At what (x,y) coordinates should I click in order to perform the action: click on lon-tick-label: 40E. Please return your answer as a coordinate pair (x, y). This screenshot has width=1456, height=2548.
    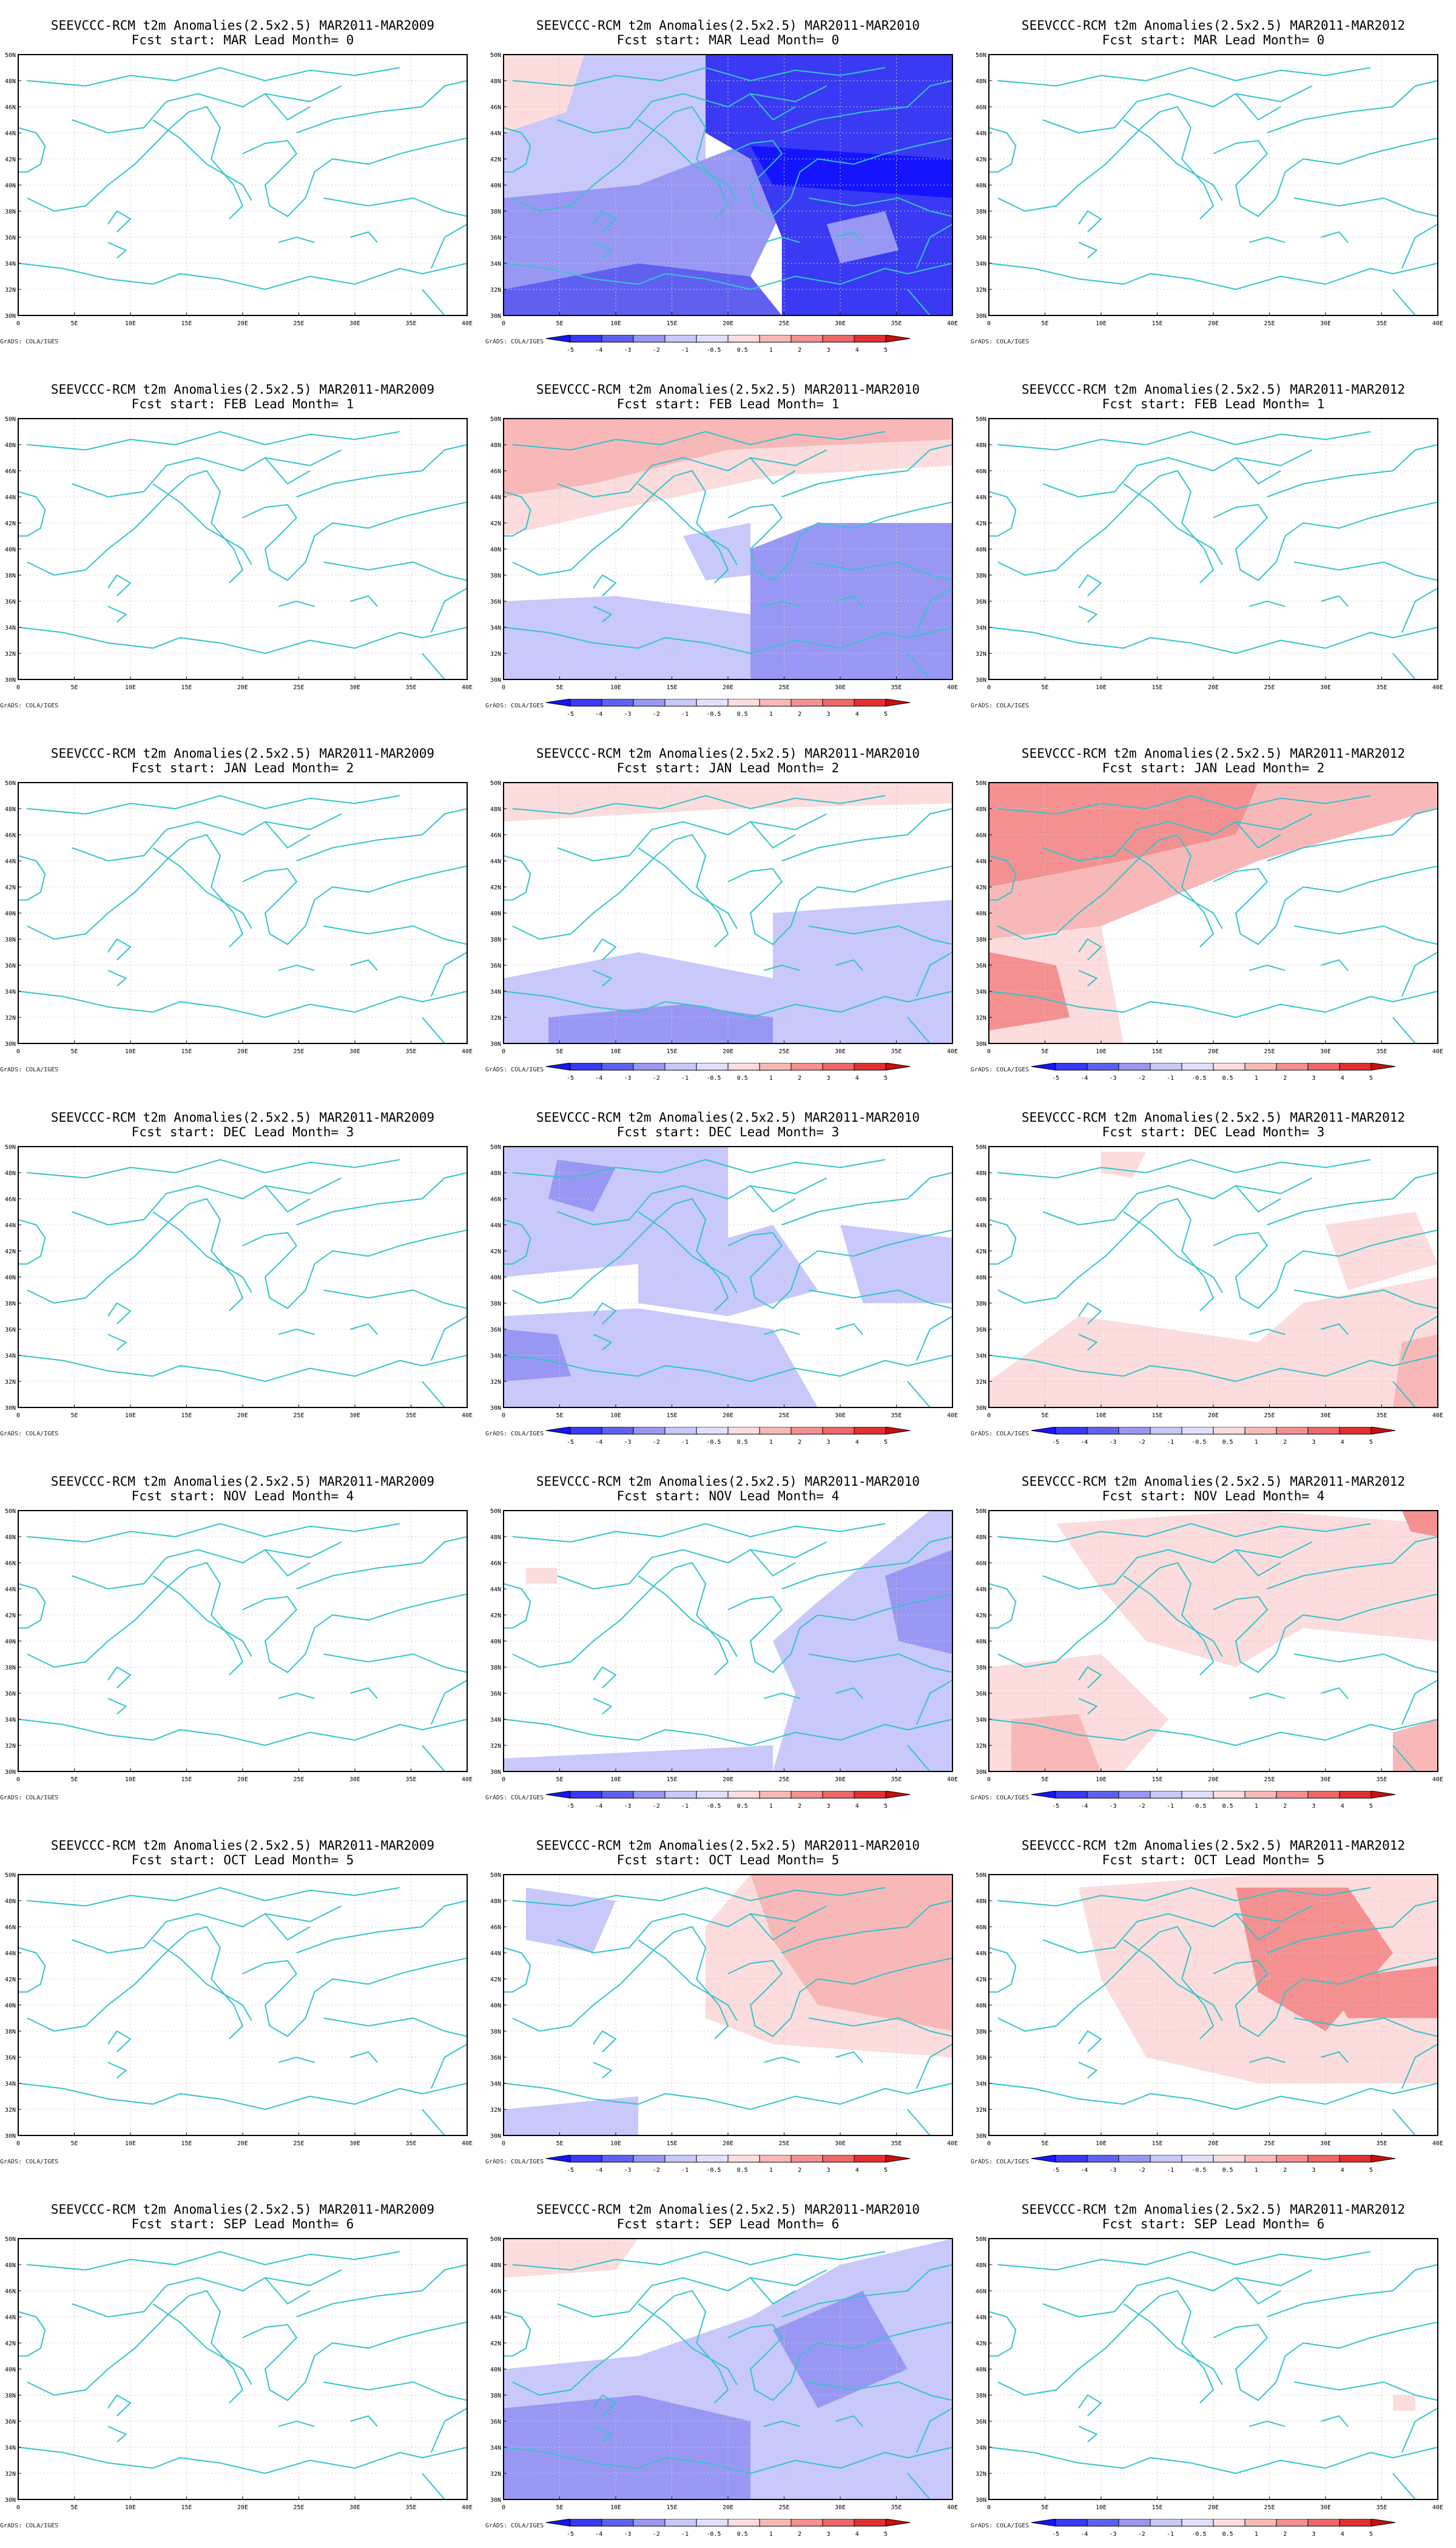
    Looking at the image, I should click on (467, 1051).